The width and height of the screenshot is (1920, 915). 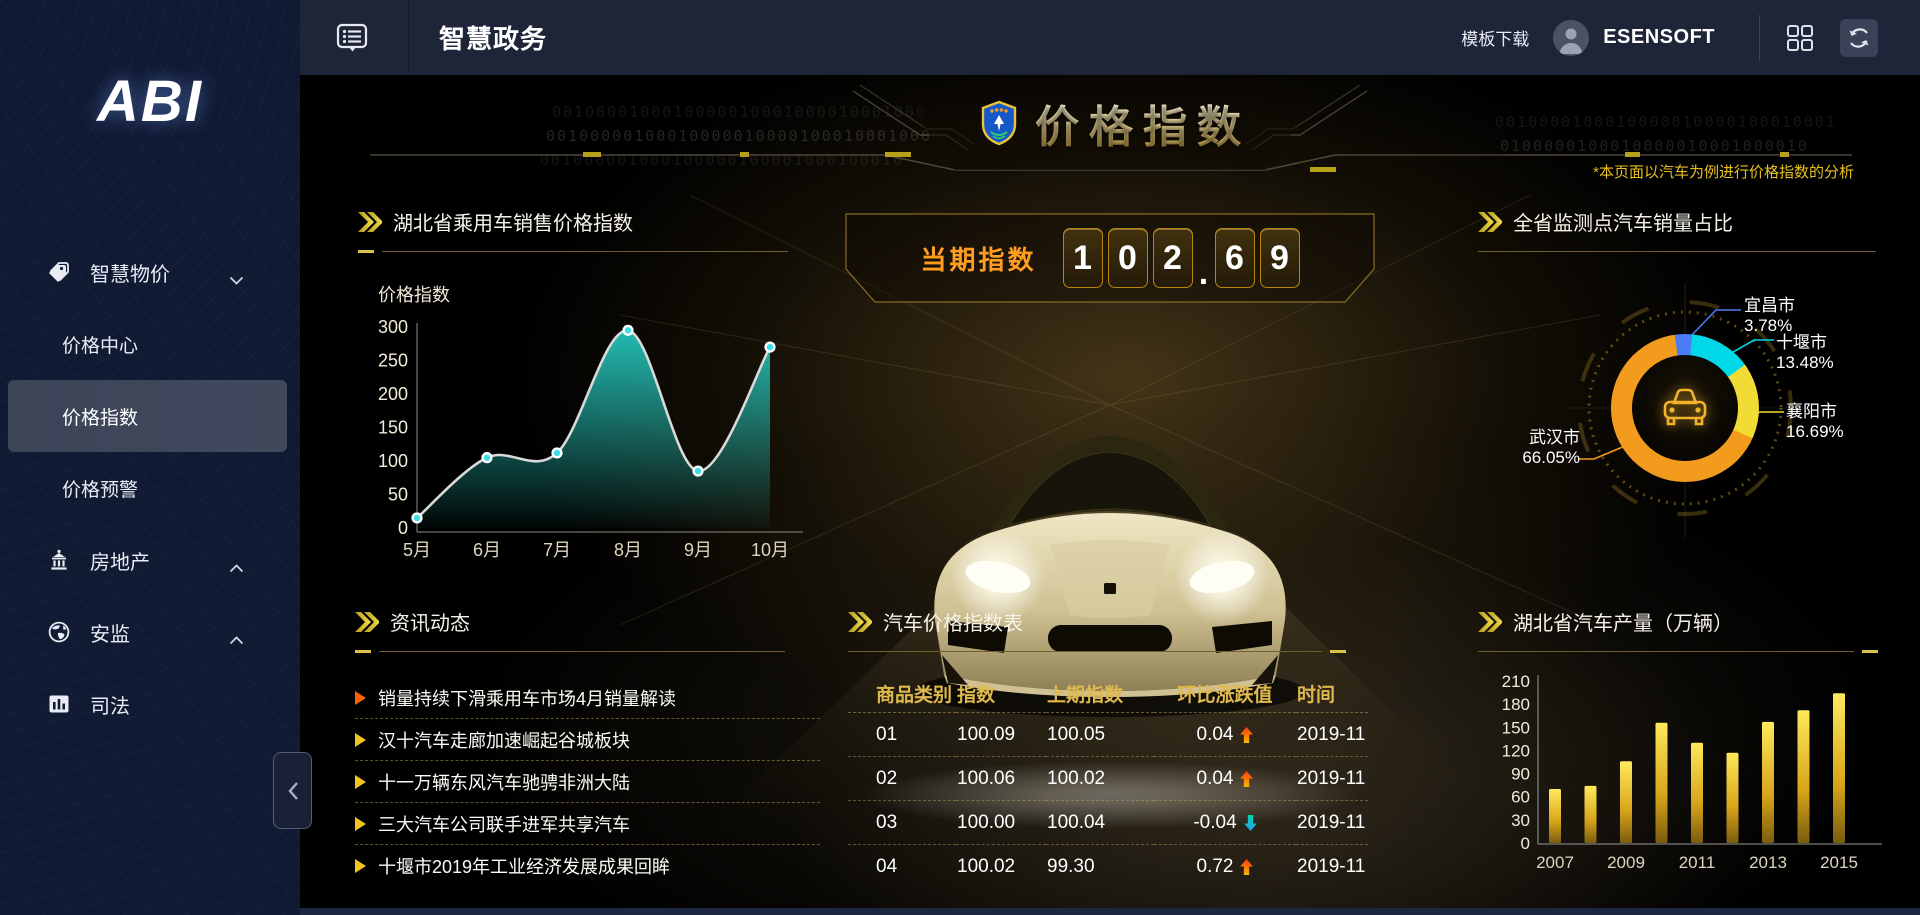 What do you see at coordinates (120, 562) in the screenshot?
I see `sidebar-item-label: 房地产` at bounding box center [120, 562].